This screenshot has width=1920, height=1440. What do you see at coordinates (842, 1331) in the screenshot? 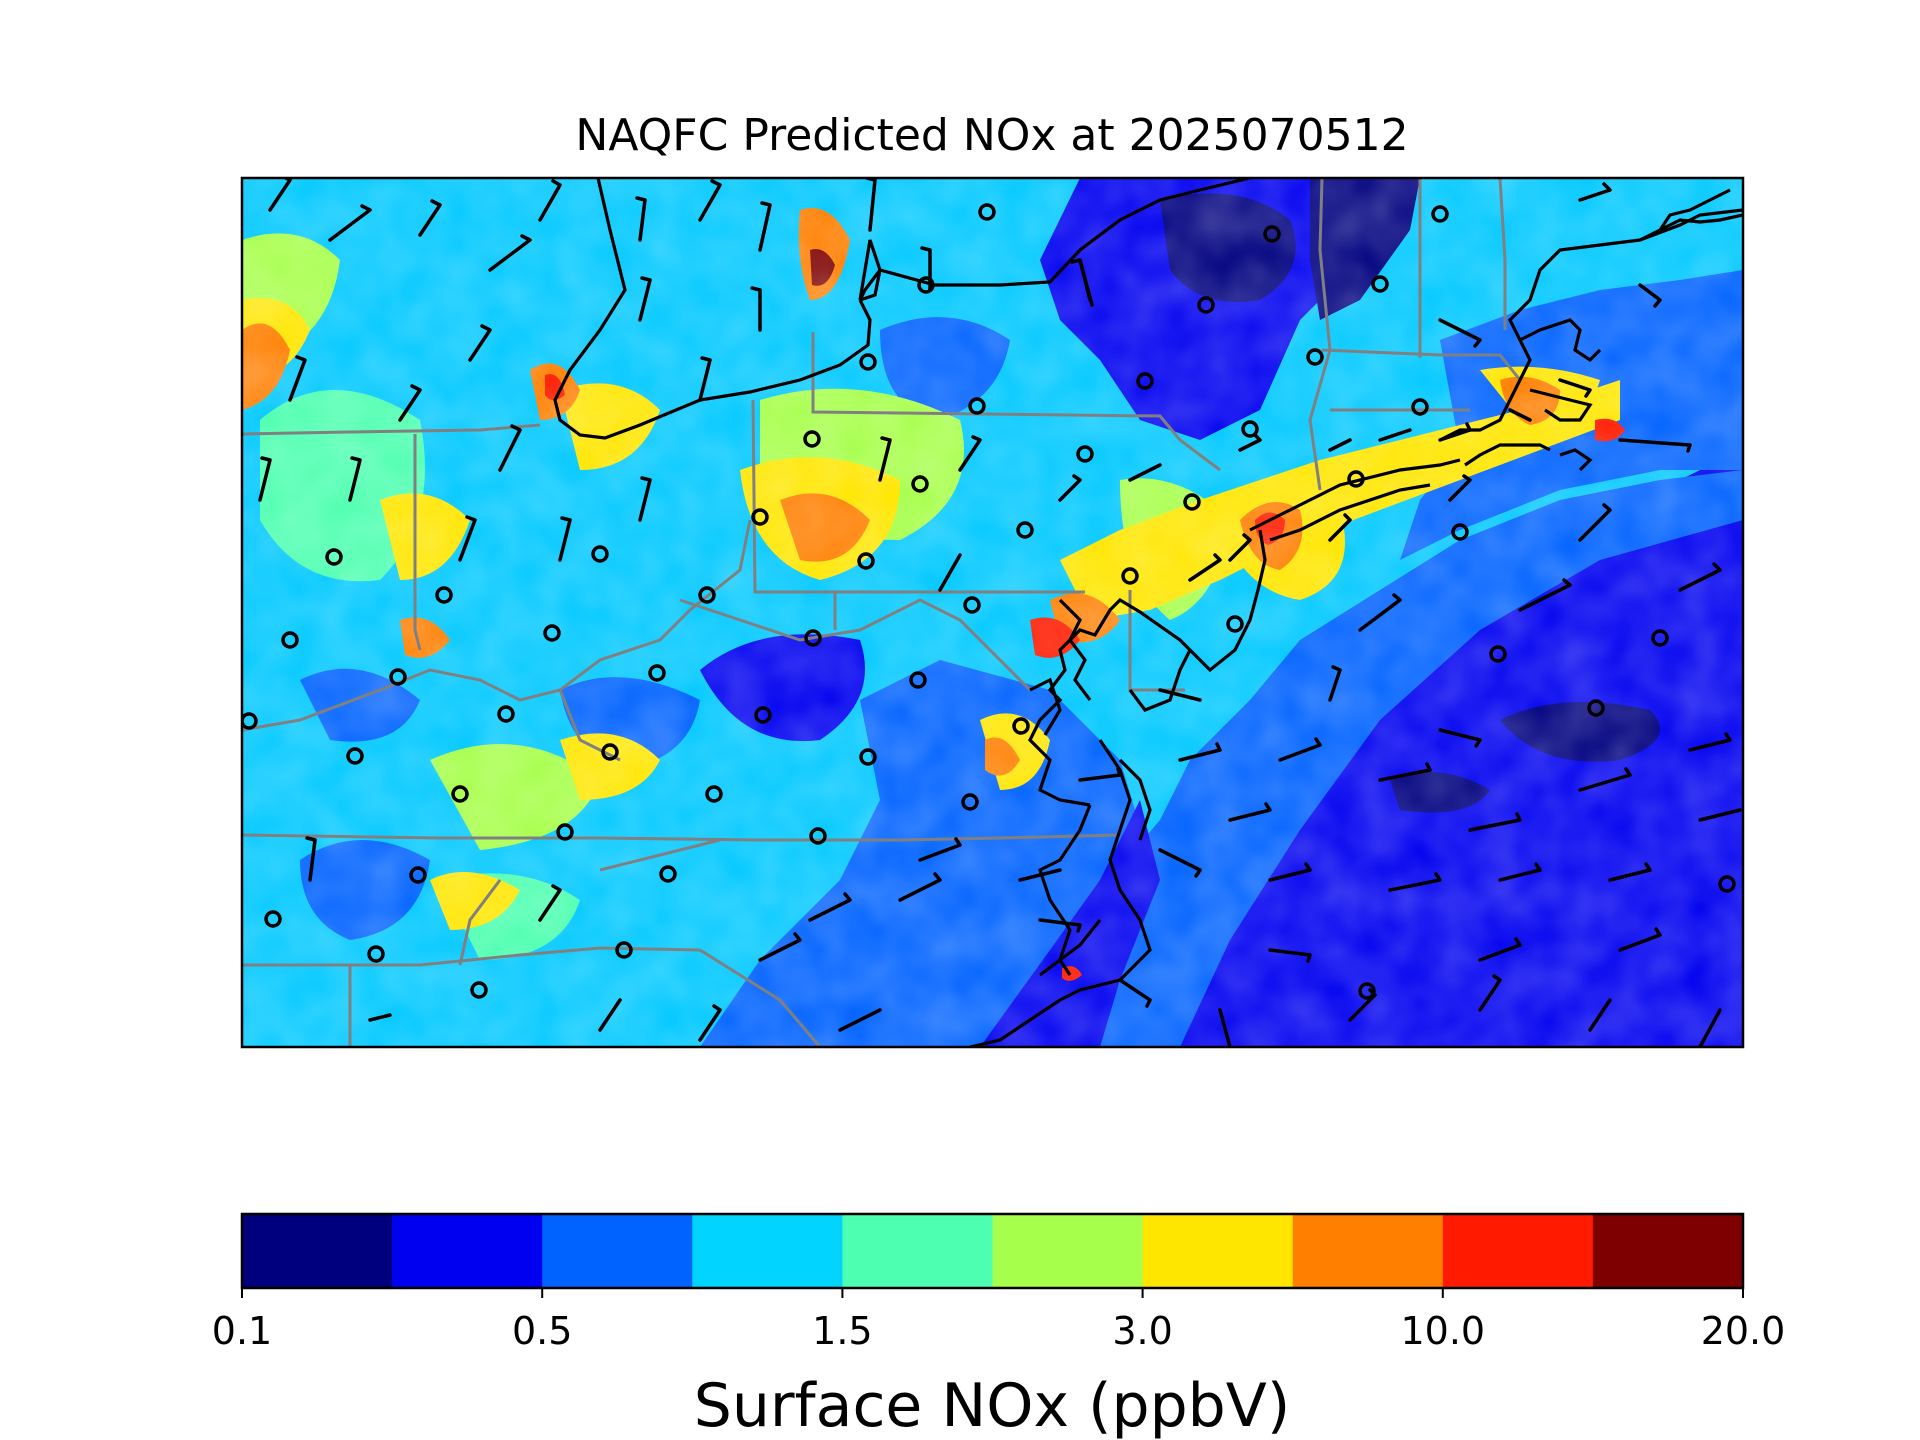
I see `colorbar-tick-label: 1.5` at bounding box center [842, 1331].